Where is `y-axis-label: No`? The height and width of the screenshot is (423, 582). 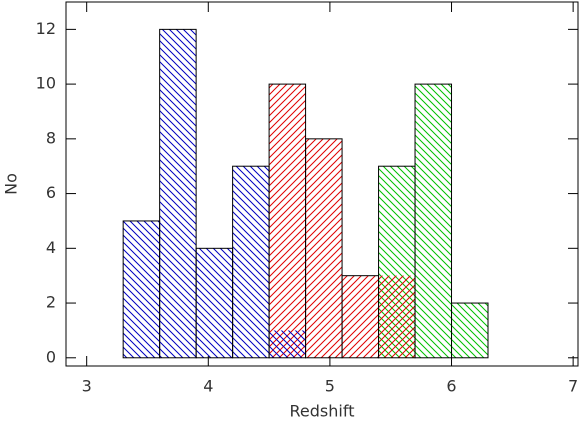
y-axis-label: No is located at coordinates (11, 184).